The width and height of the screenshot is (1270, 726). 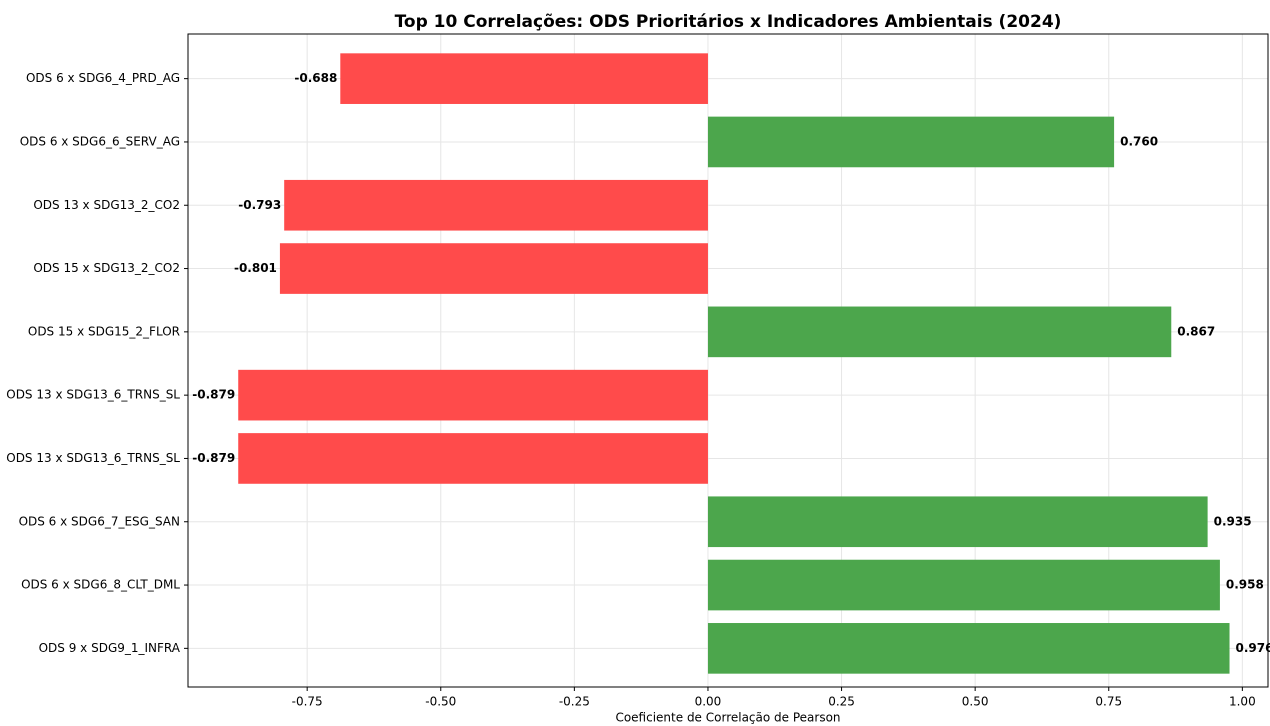 I want to click on value-label: 0.867, so click(x=1196, y=331).